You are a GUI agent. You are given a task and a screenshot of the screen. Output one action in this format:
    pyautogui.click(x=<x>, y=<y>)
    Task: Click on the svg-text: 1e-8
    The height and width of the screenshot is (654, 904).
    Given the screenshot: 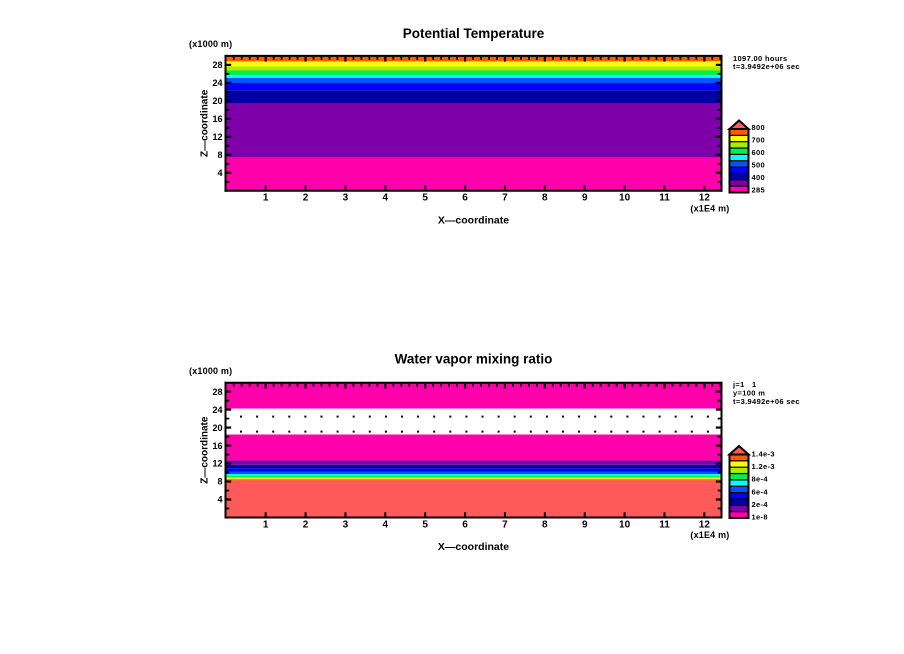 What is the action you would take?
    pyautogui.click(x=760, y=517)
    